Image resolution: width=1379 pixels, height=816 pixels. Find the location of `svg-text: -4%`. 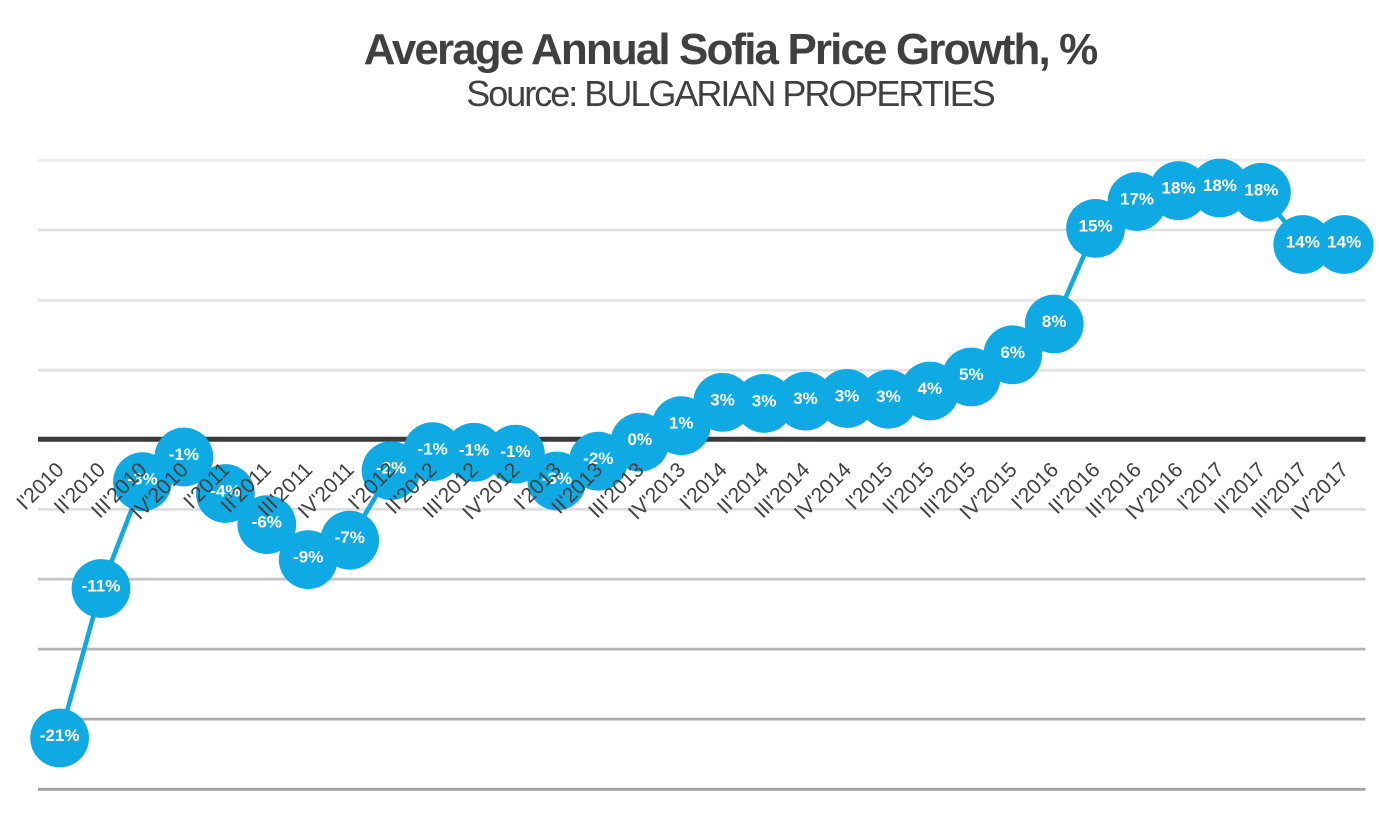

svg-text: -4% is located at coordinates (225, 491).